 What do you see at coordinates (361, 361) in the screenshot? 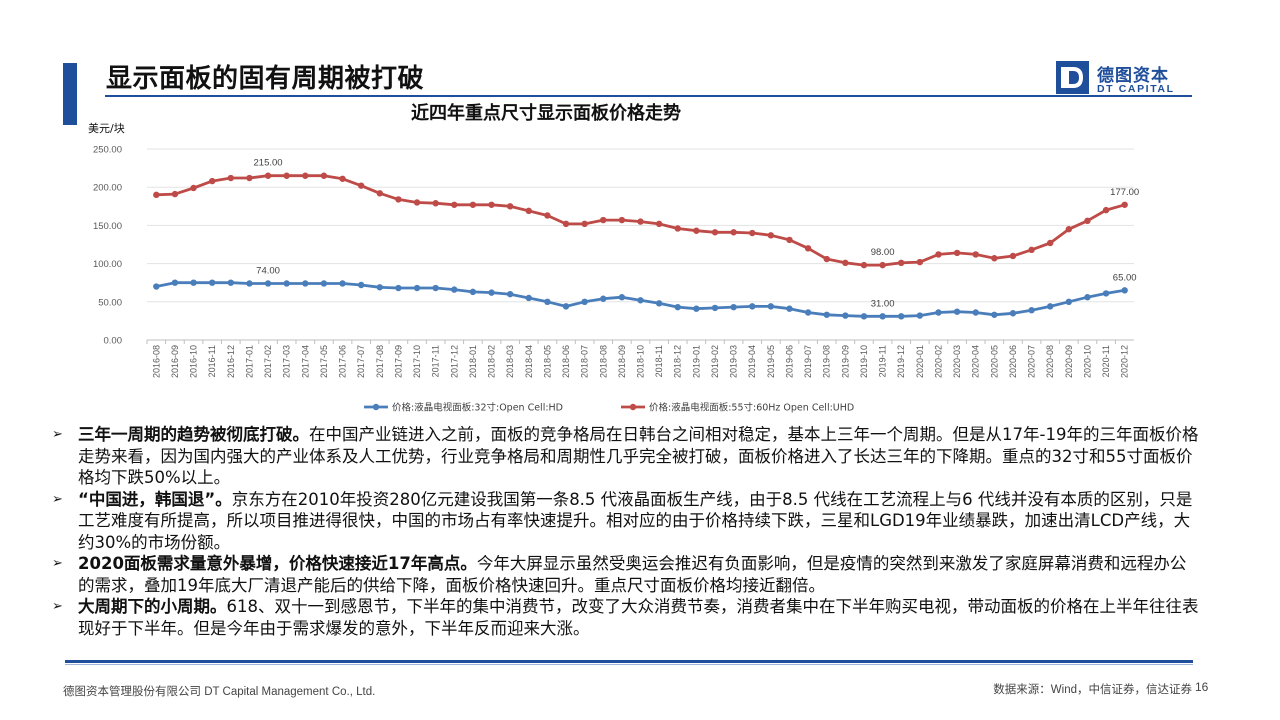
I see `x-tick-label: 2017-07` at bounding box center [361, 361].